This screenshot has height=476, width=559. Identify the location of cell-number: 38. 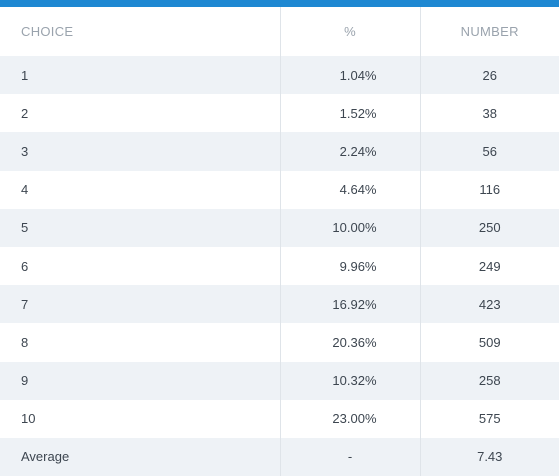
(489, 113).